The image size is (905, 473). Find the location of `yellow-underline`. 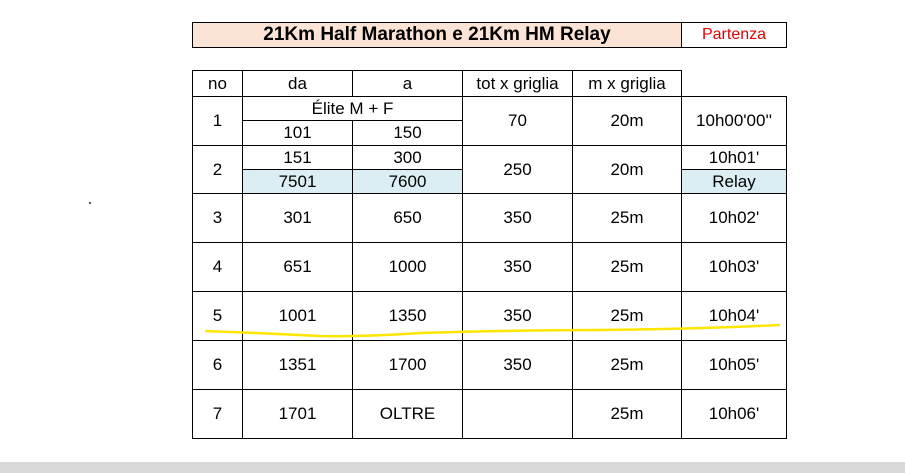

yellow-underline is located at coordinates (492, 330).